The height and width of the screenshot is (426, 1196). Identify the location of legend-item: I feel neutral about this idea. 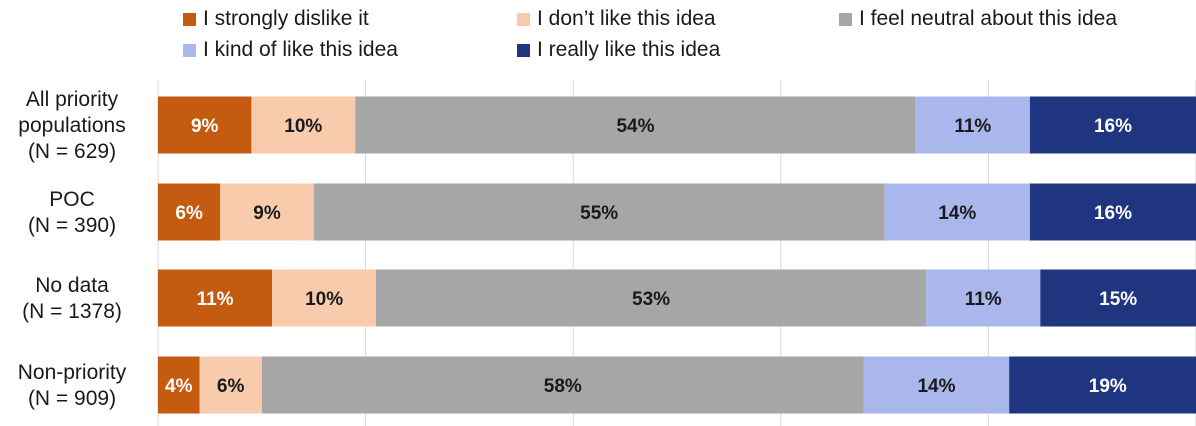
(978, 19).